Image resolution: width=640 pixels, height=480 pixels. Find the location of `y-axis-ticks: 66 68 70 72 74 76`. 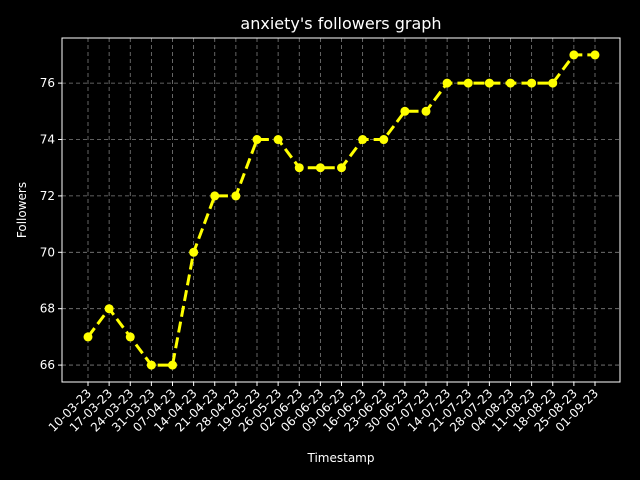

y-axis-ticks: 66 68 70 72 74 76 is located at coordinates (51, 224).